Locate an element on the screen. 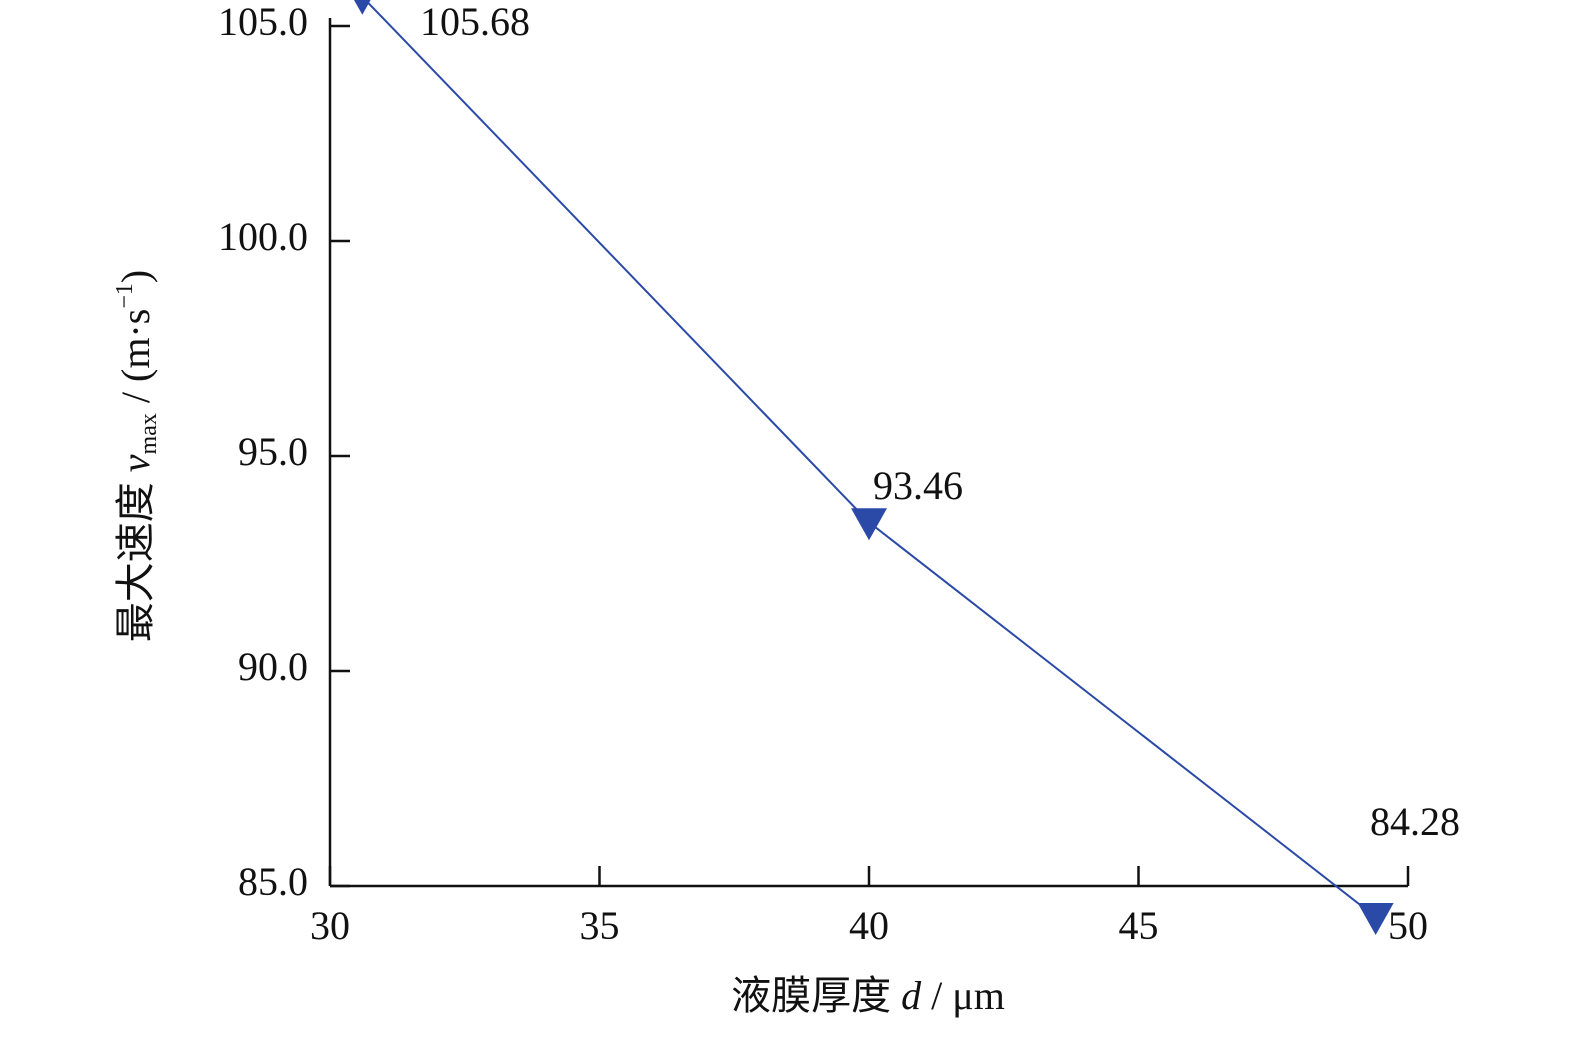  y-tick-label: 85.0 is located at coordinates (273, 881).